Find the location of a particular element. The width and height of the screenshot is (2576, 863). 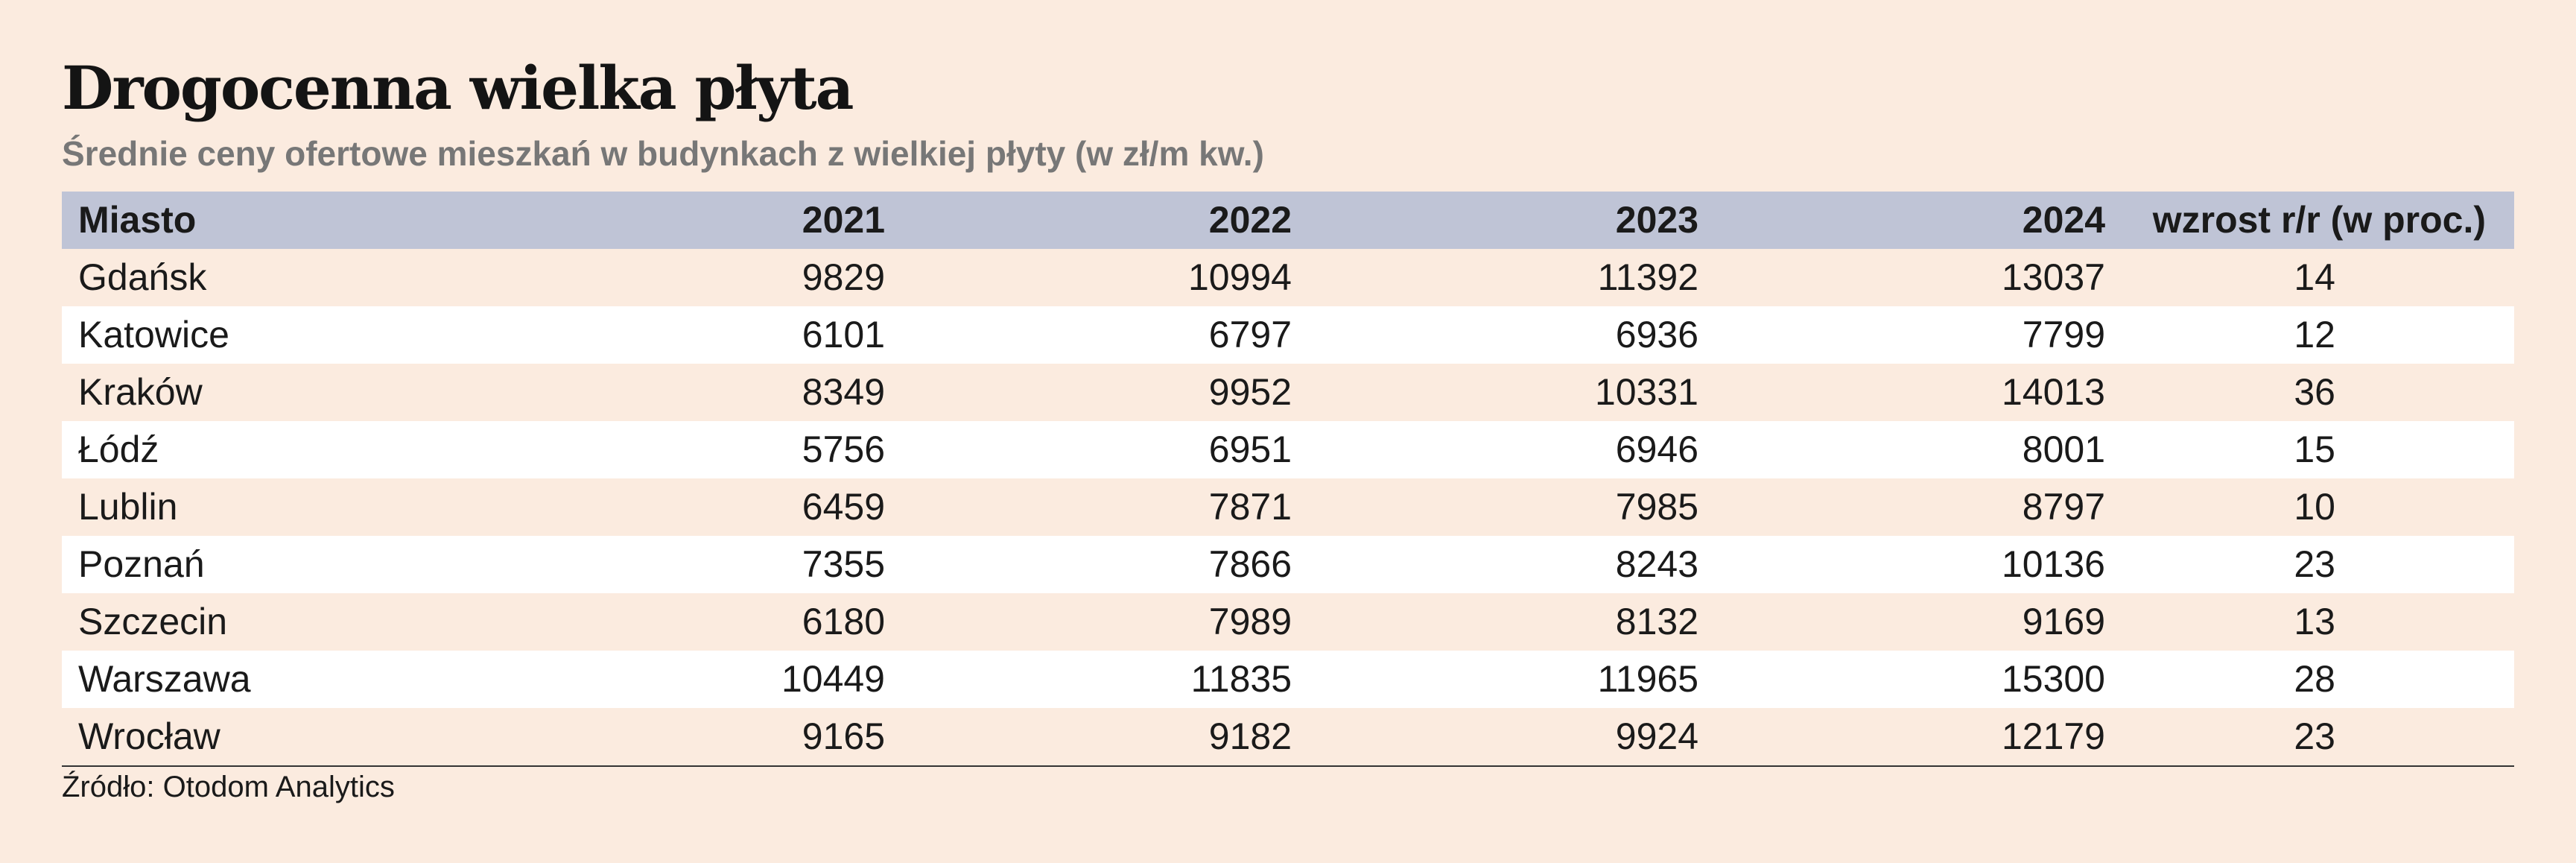

cell-2021: 8349 is located at coordinates (844, 392).